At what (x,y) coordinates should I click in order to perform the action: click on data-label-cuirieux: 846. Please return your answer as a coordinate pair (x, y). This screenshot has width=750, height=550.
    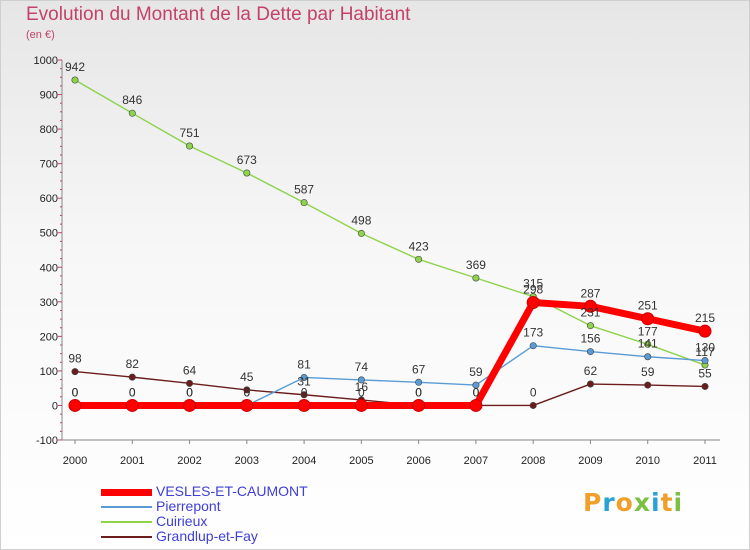
    Looking at the image, I should click on (132, 100).